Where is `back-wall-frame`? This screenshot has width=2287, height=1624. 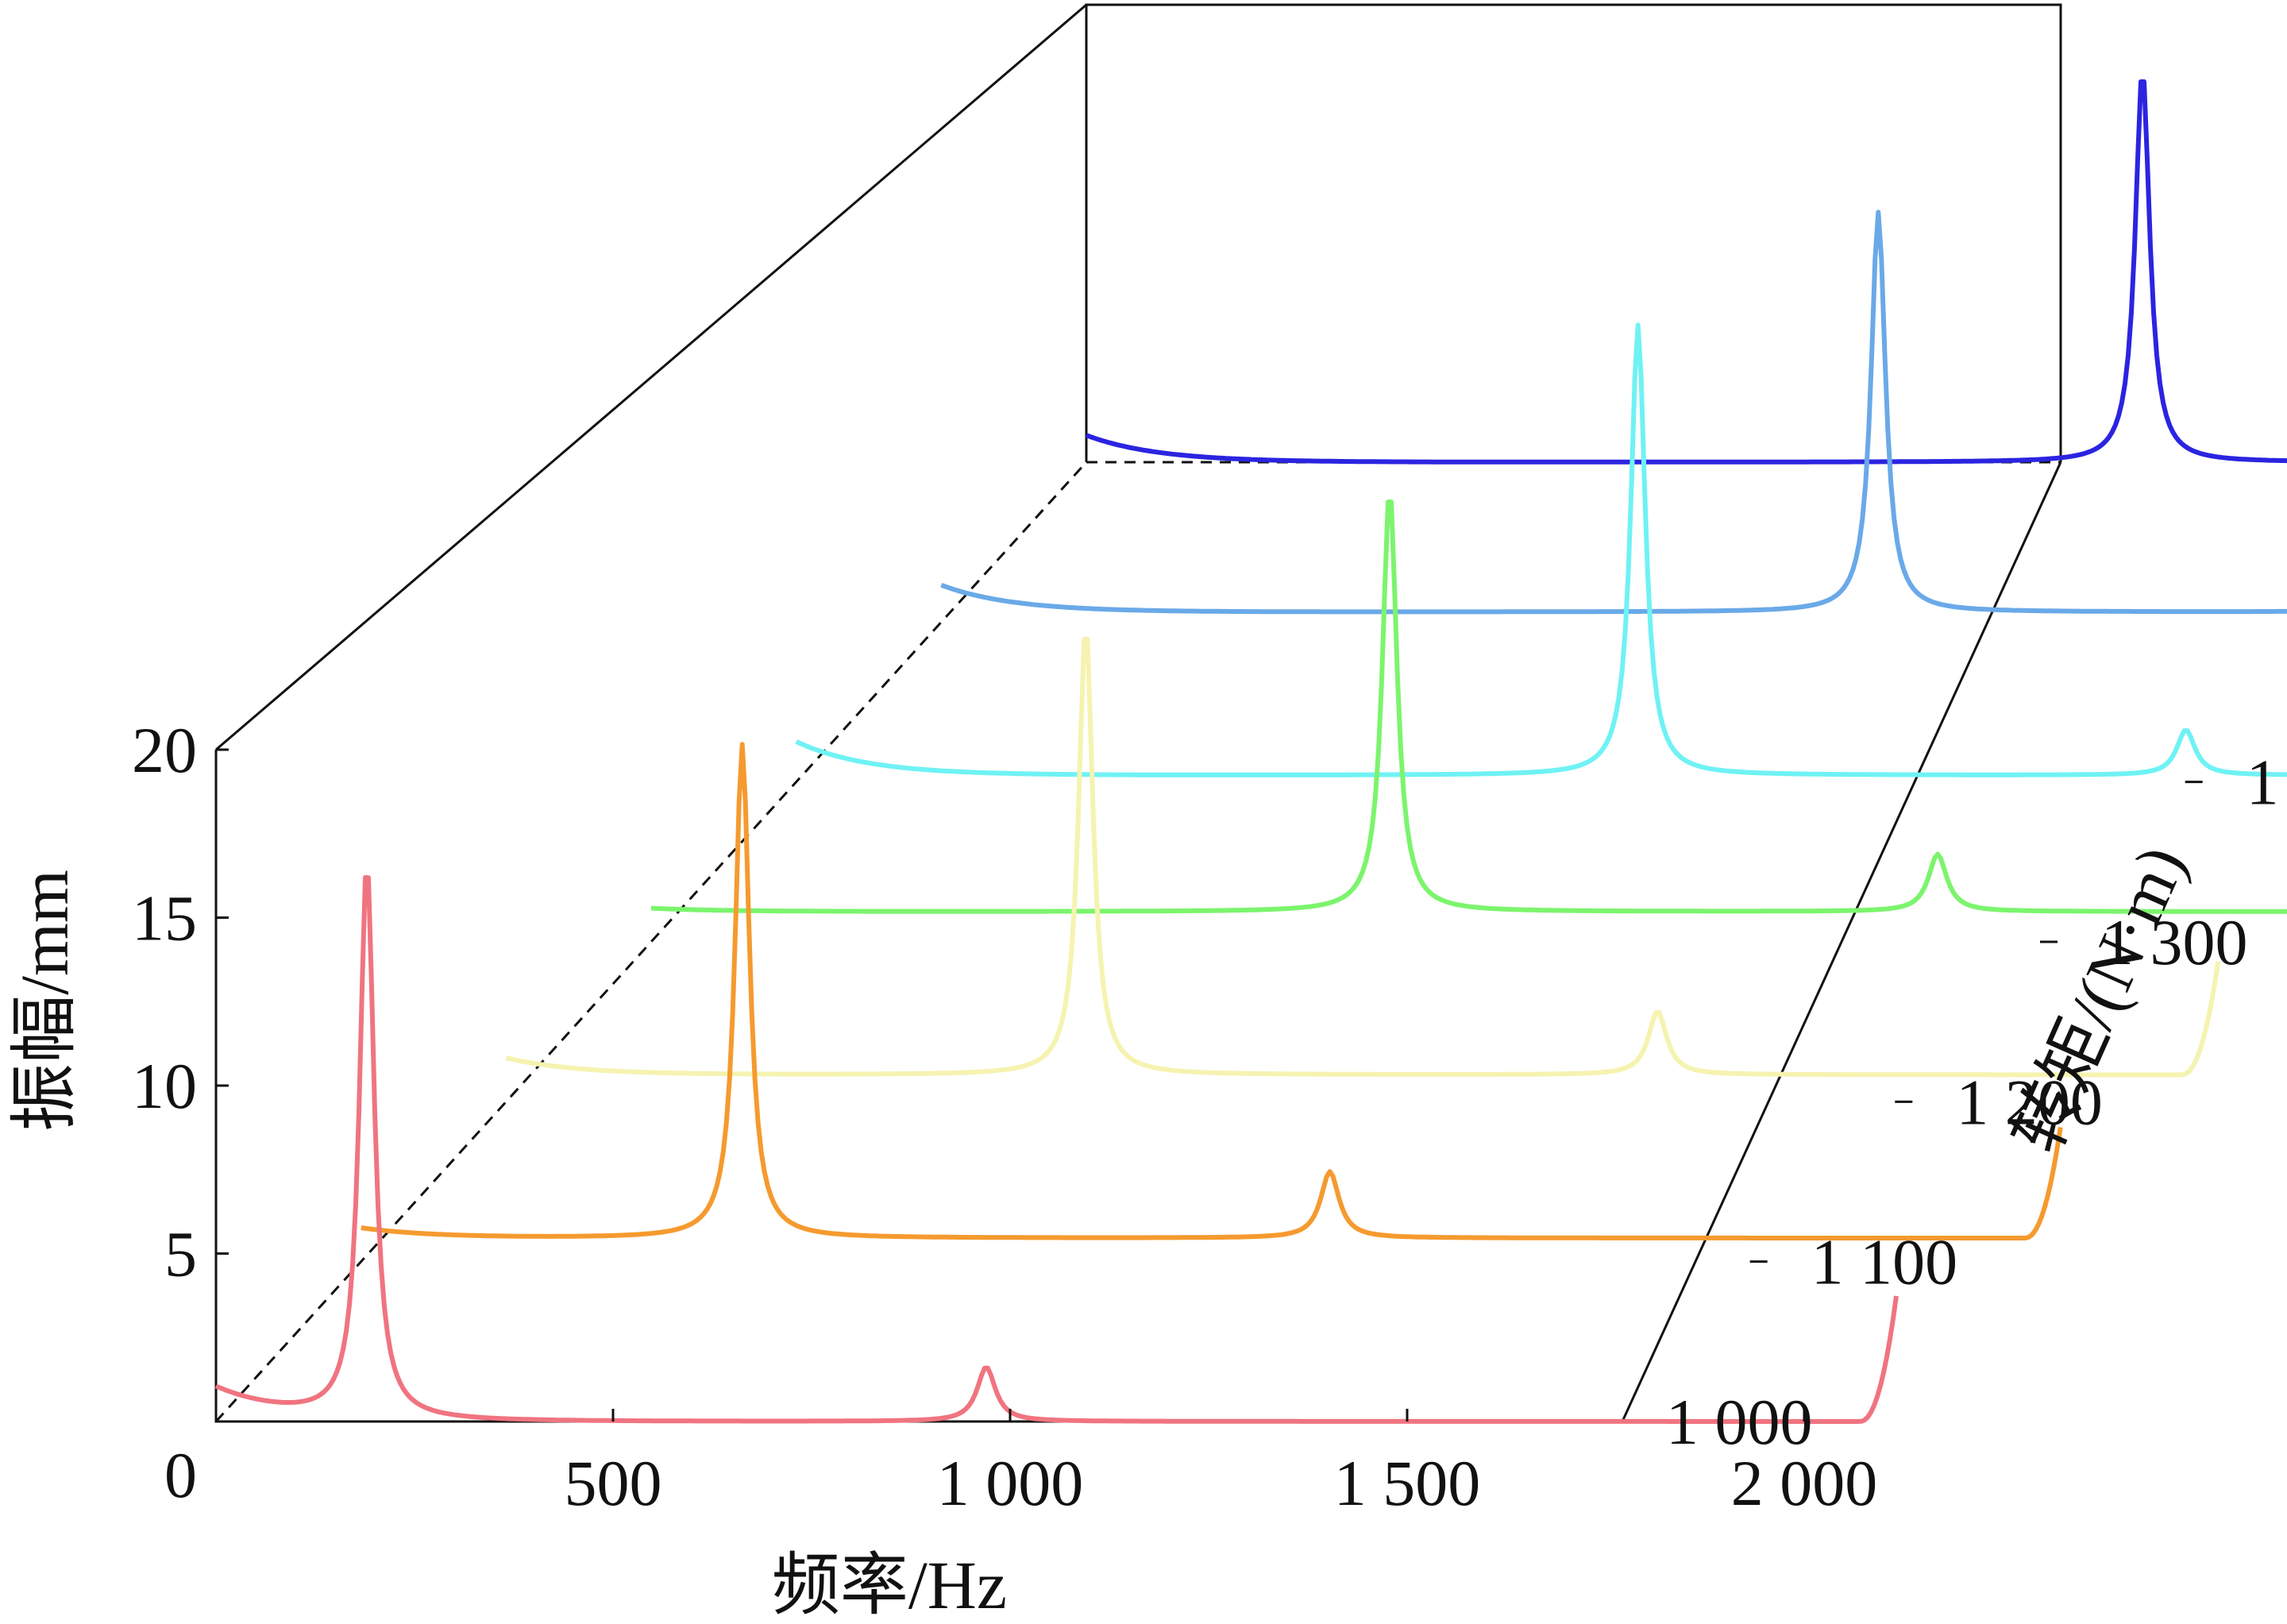
back-wall-frame is located at coordinates (1573, 232).